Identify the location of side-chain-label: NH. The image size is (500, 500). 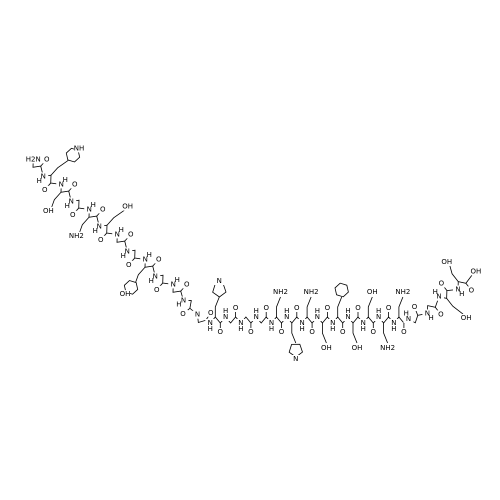
(79, 148).